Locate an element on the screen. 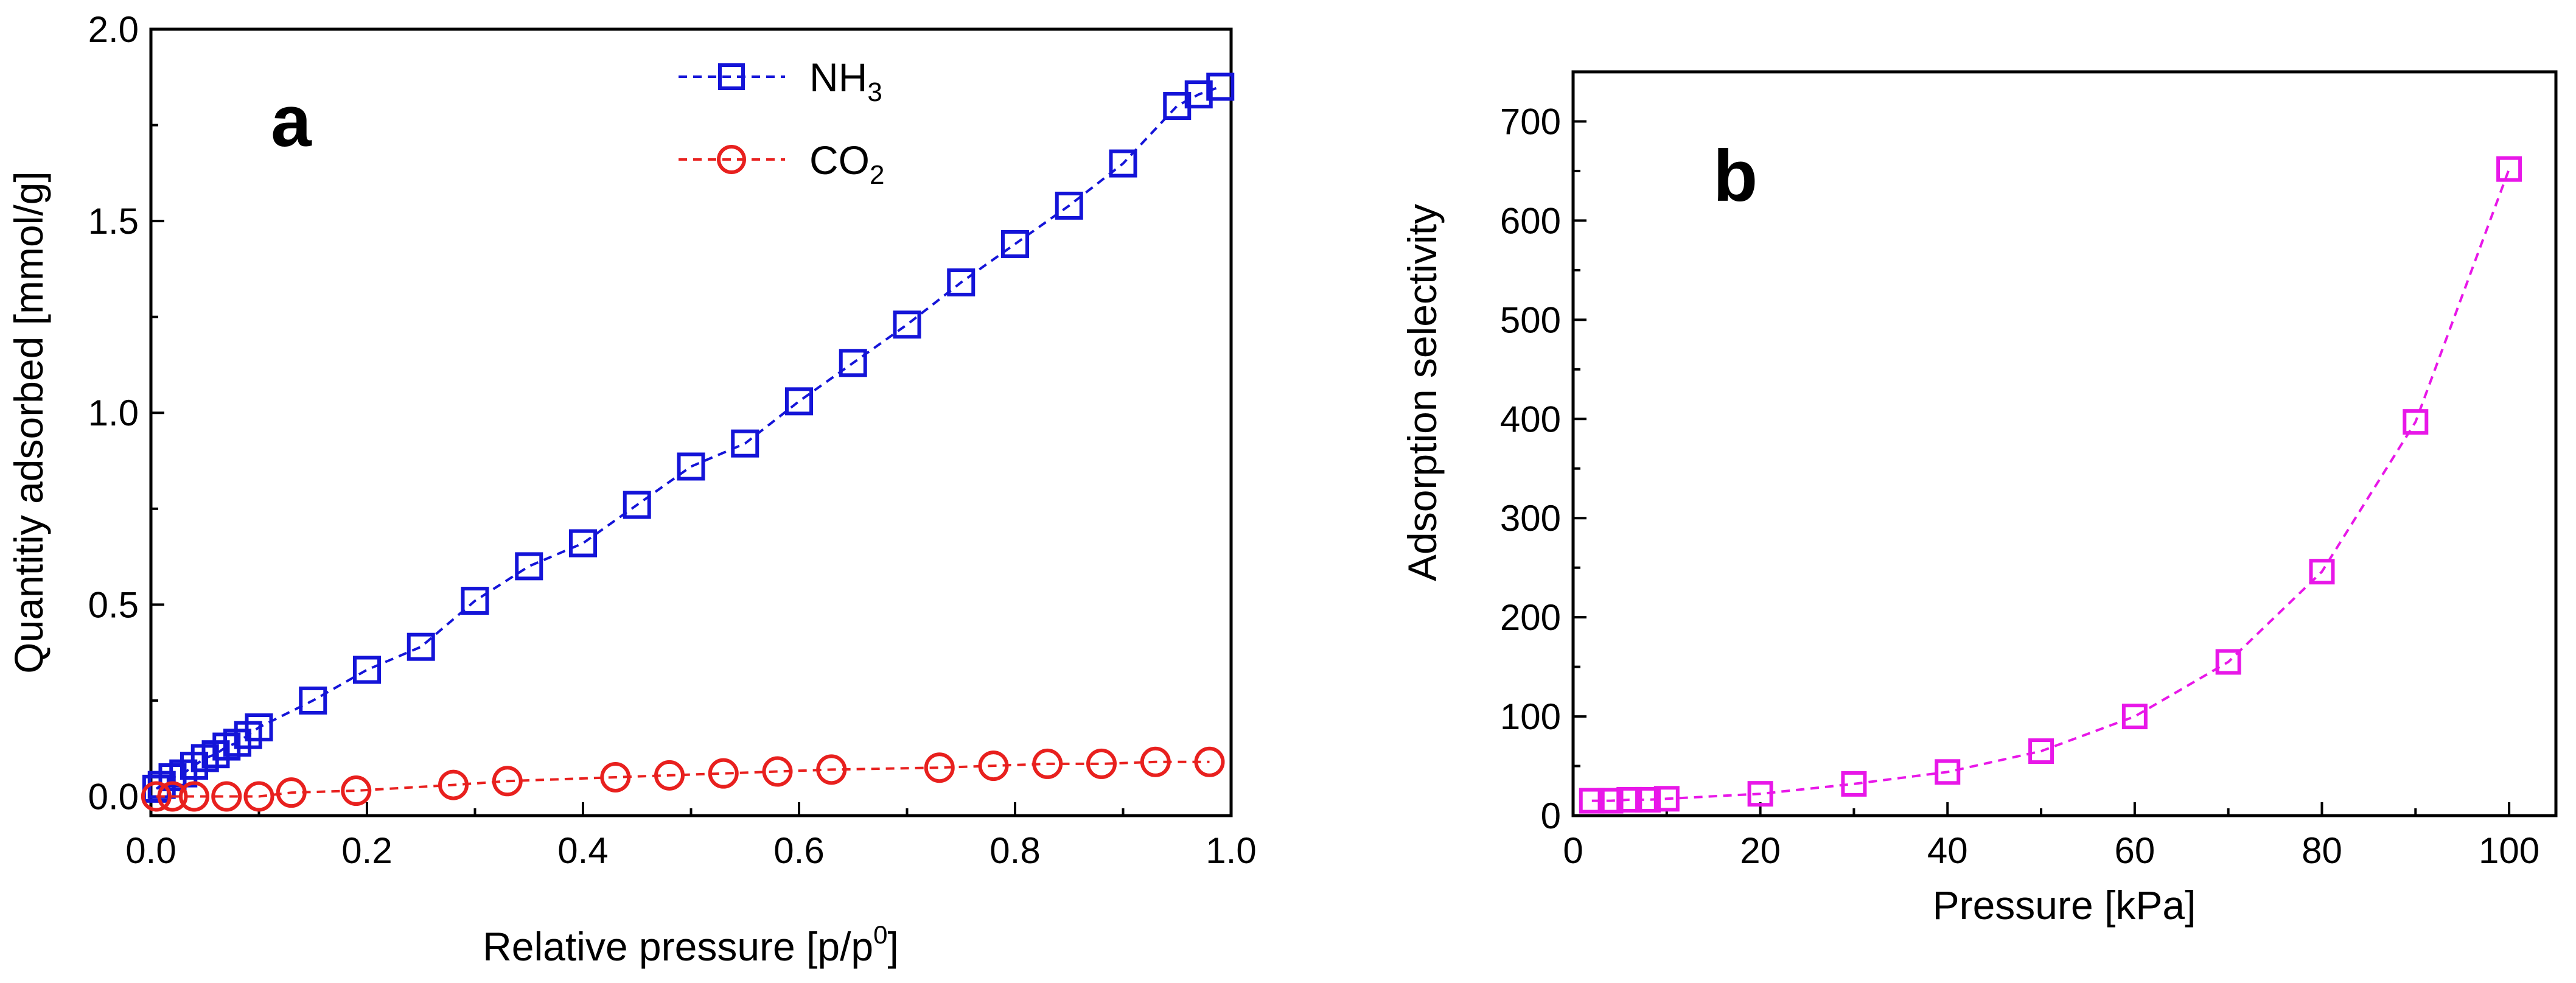  x-tick-label: 0.8 is located at coordinates (1015, 850).